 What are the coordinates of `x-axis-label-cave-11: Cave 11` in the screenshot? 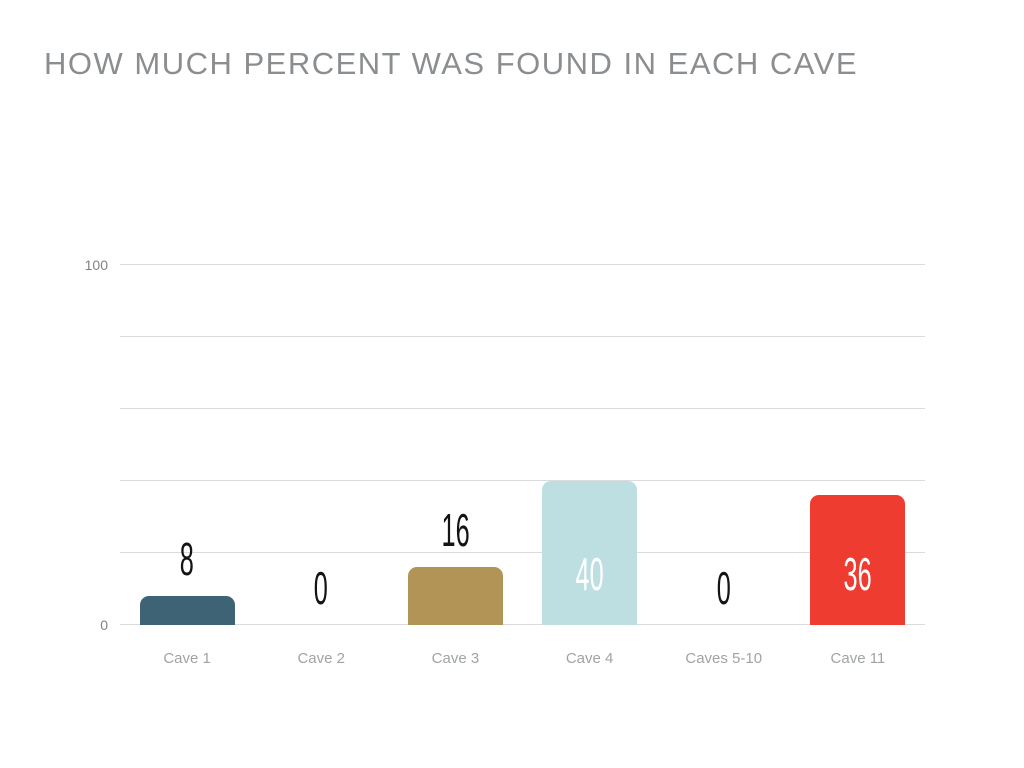 It's located at (858, 658).